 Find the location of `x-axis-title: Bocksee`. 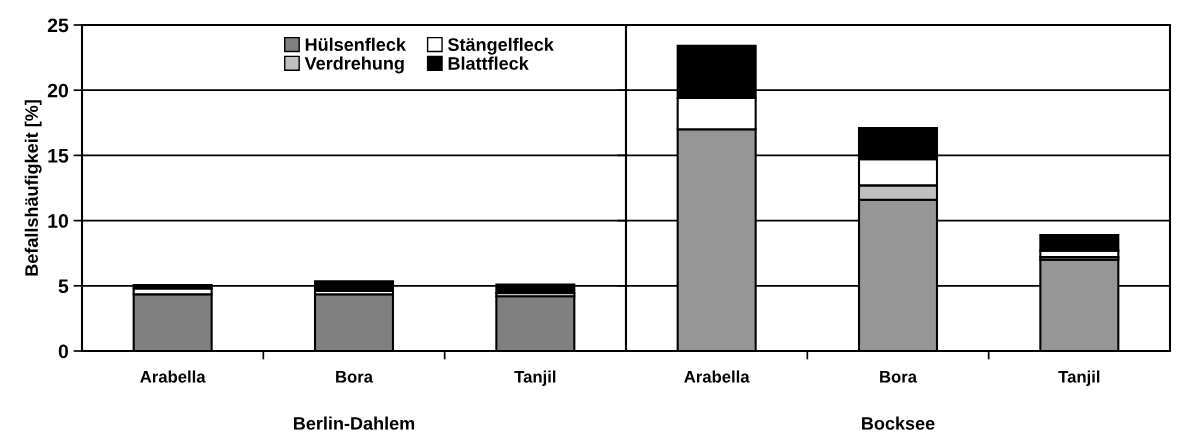

x-axis-title: Bocksee is located at coordinates (898, 423).